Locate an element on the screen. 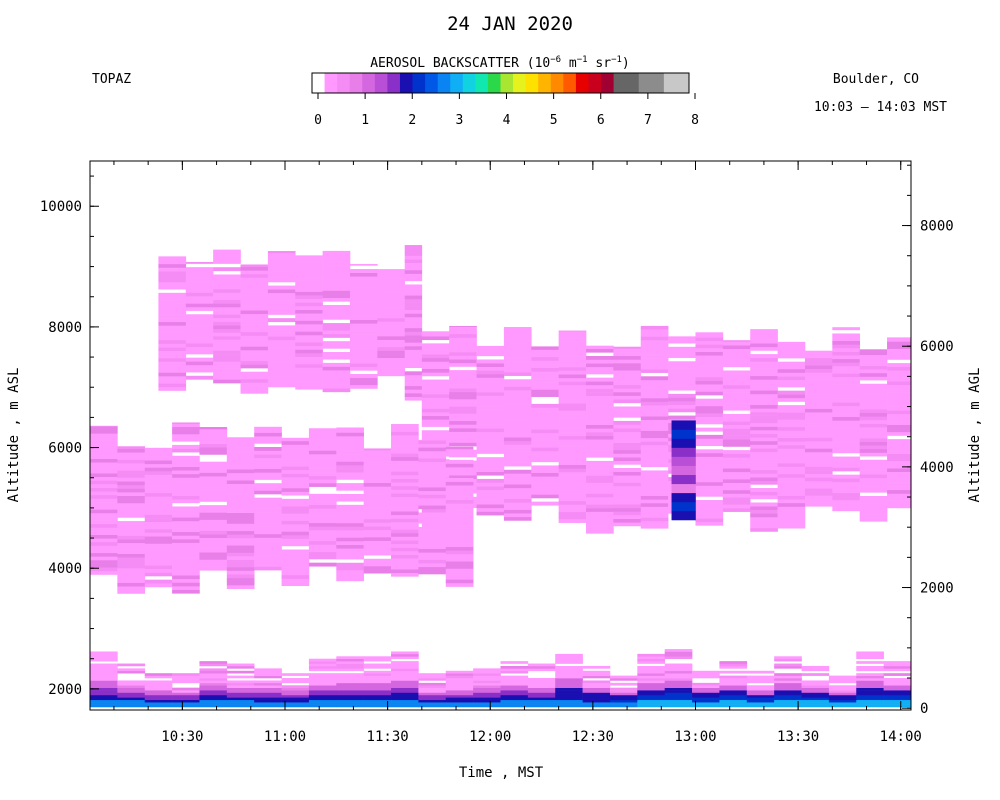  y-tick-label-left: 6000 is located at coordinates (65, 449).